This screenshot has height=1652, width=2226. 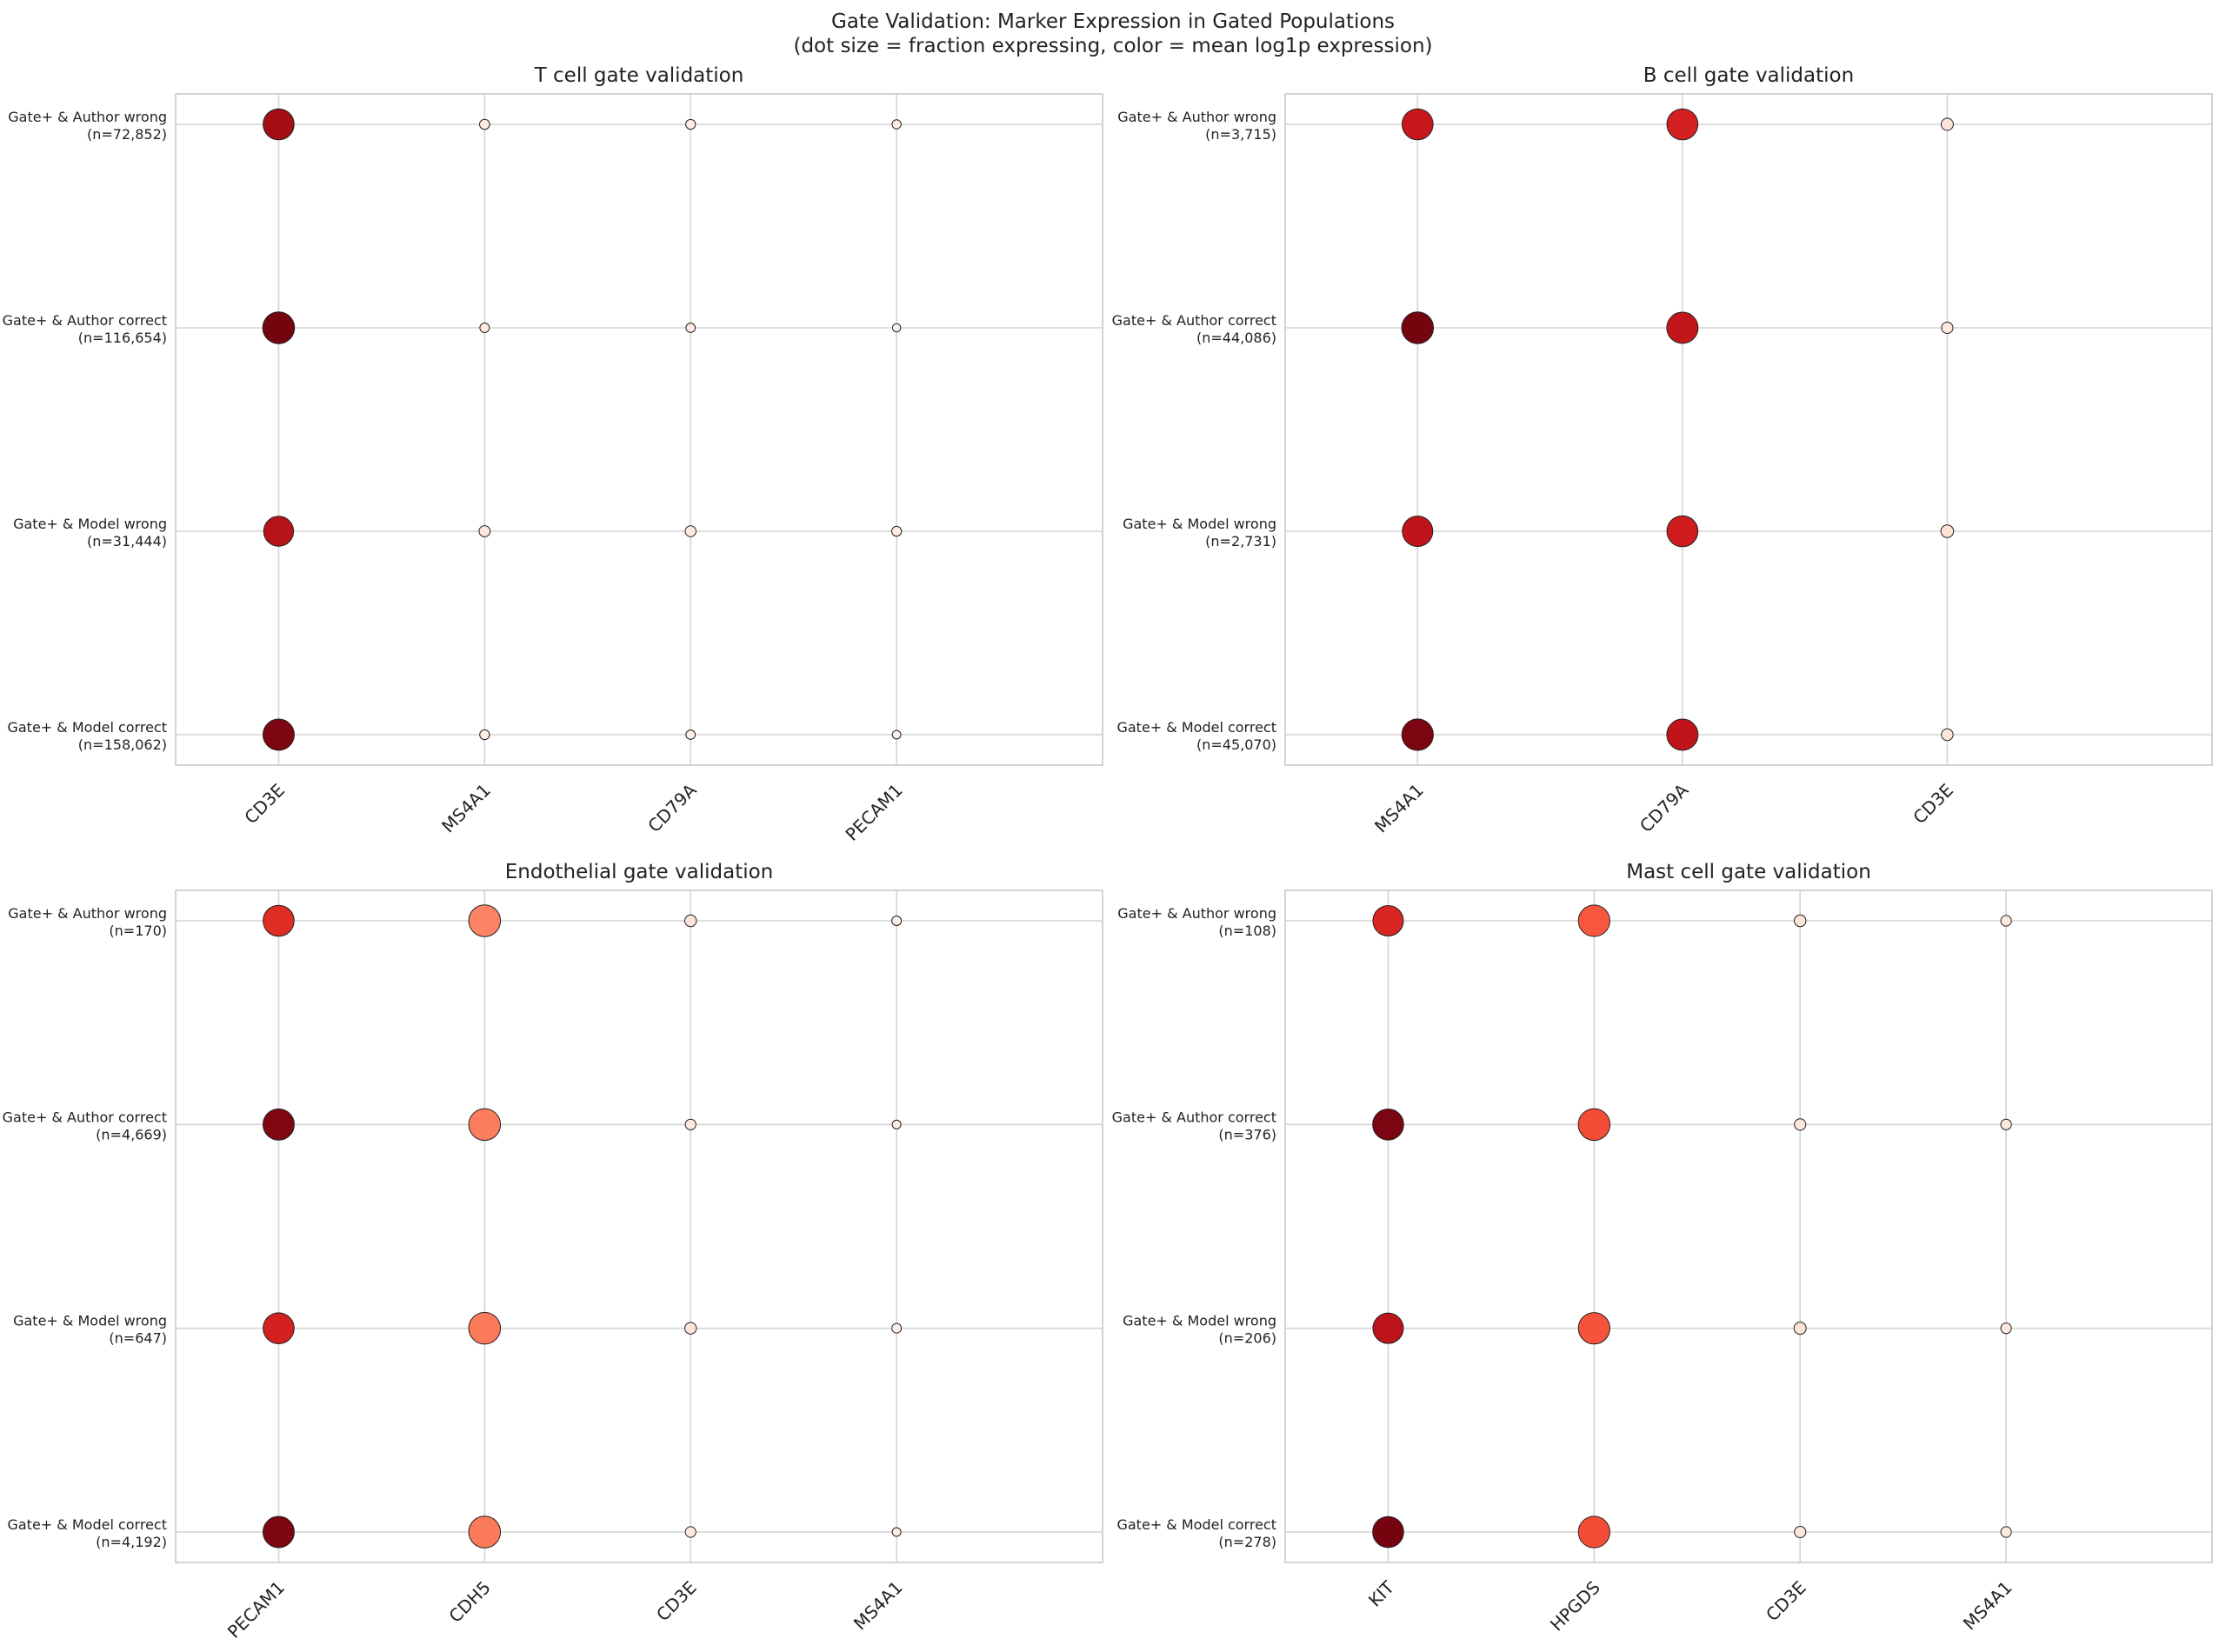 What do you see at coordinates (256, 1609) in the screenshot?
I see `x-tick-label: PECAM1` at bounding box center [256, 1609].